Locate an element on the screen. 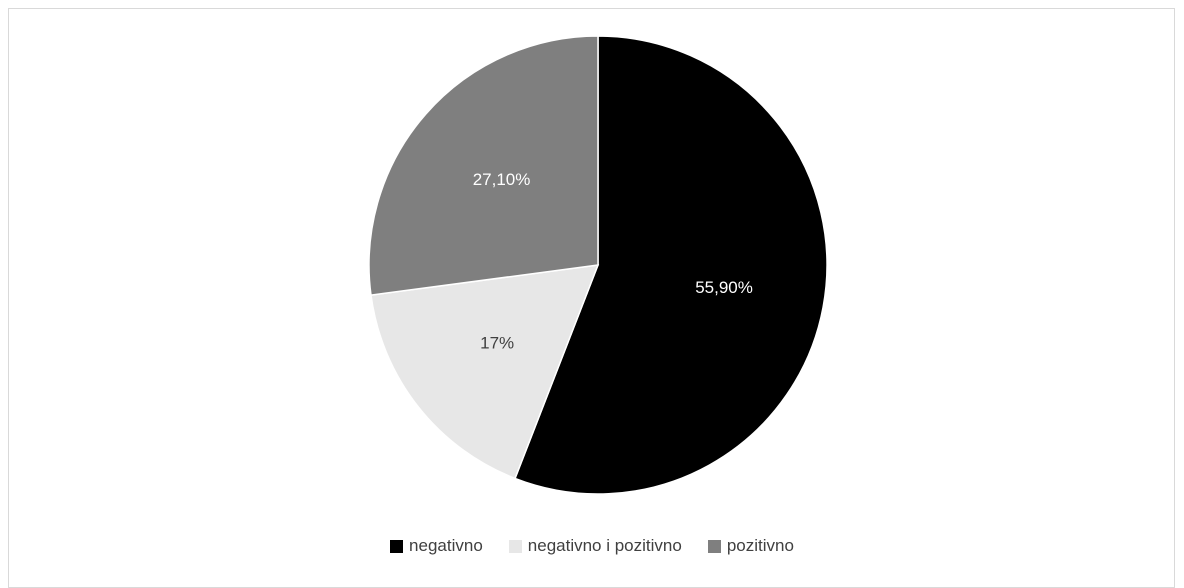  legend-item-negativno-i-pozitivno: negativno i pozitivno is located at coordinates (595, 546).